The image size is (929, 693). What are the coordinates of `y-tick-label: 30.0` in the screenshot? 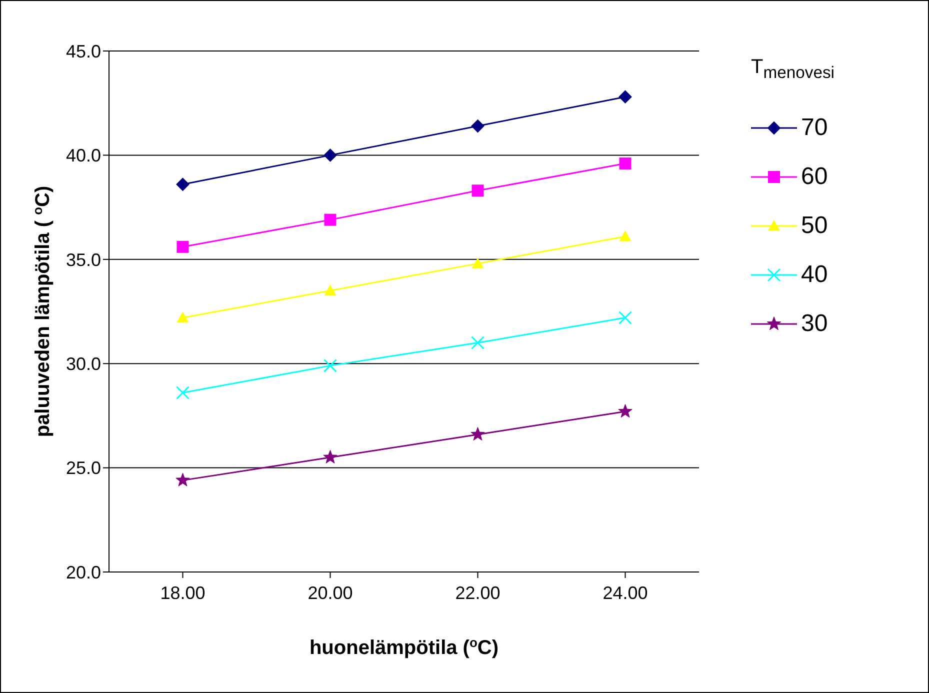 It's located at (83, 364).